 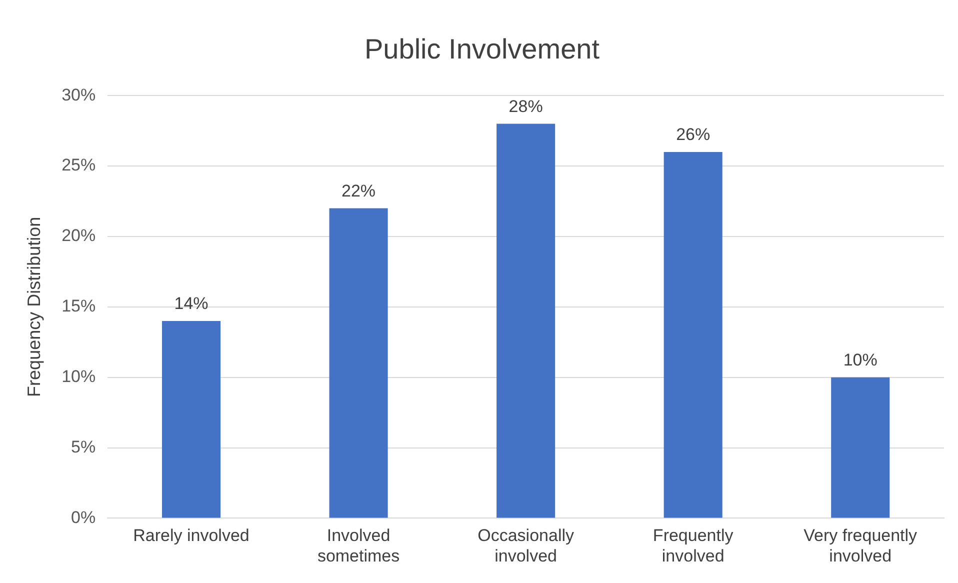 I want to click on x-tick-label: Frequently involved, so click(x=693, y=546).